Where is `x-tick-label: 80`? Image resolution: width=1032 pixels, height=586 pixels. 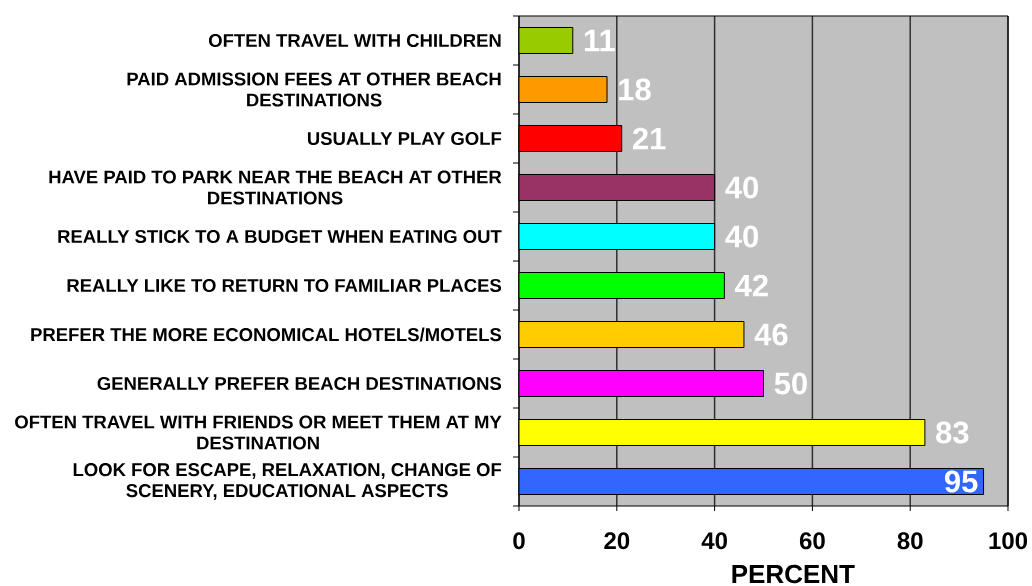
x-tick-label: 80 is located at coordinates (910, 541).